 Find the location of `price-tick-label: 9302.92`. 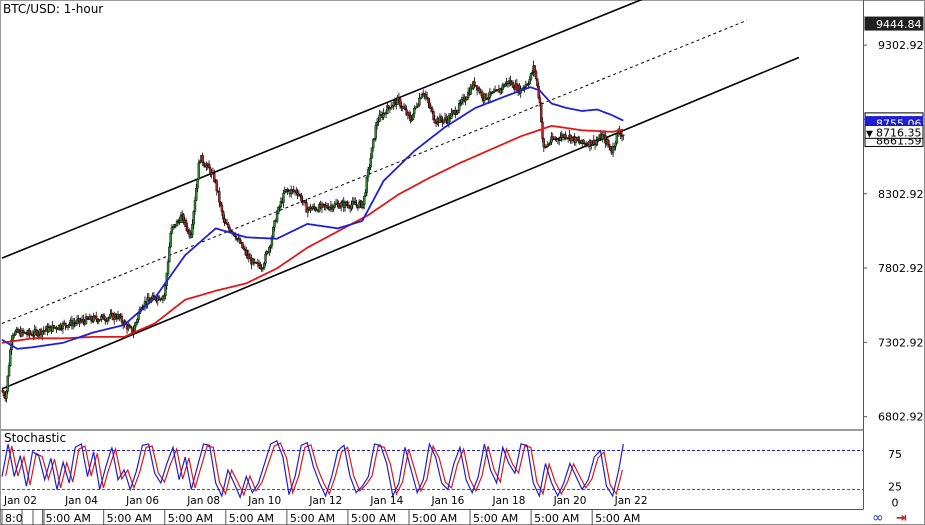

price-tick-label: 9302.92 is located at coordinates (901, 45).